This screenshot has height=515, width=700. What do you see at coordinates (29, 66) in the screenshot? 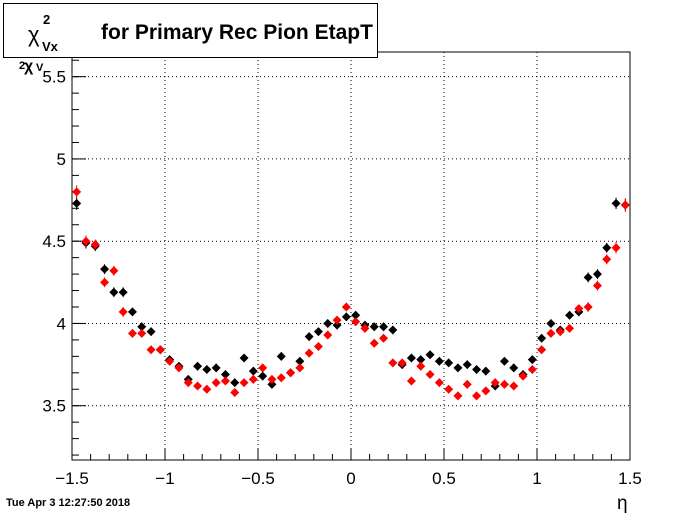
I see `y-title-symbol: χ` at bounding box center [29, 66].